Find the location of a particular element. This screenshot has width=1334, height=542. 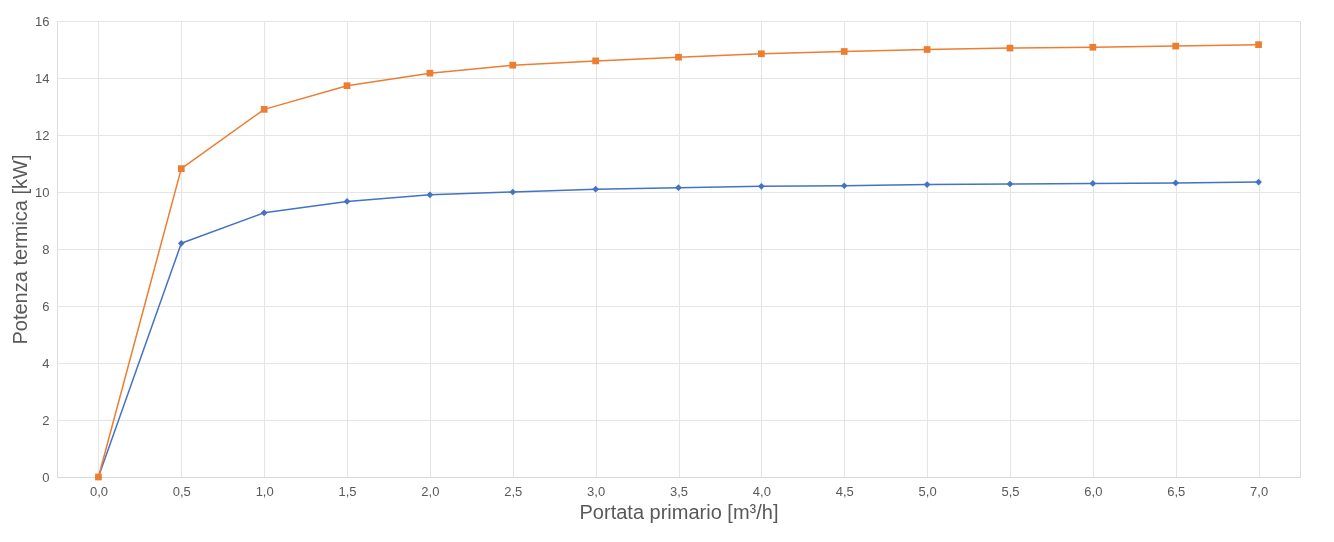

y-tick-label: 4 is located at coordinates (46, 363).